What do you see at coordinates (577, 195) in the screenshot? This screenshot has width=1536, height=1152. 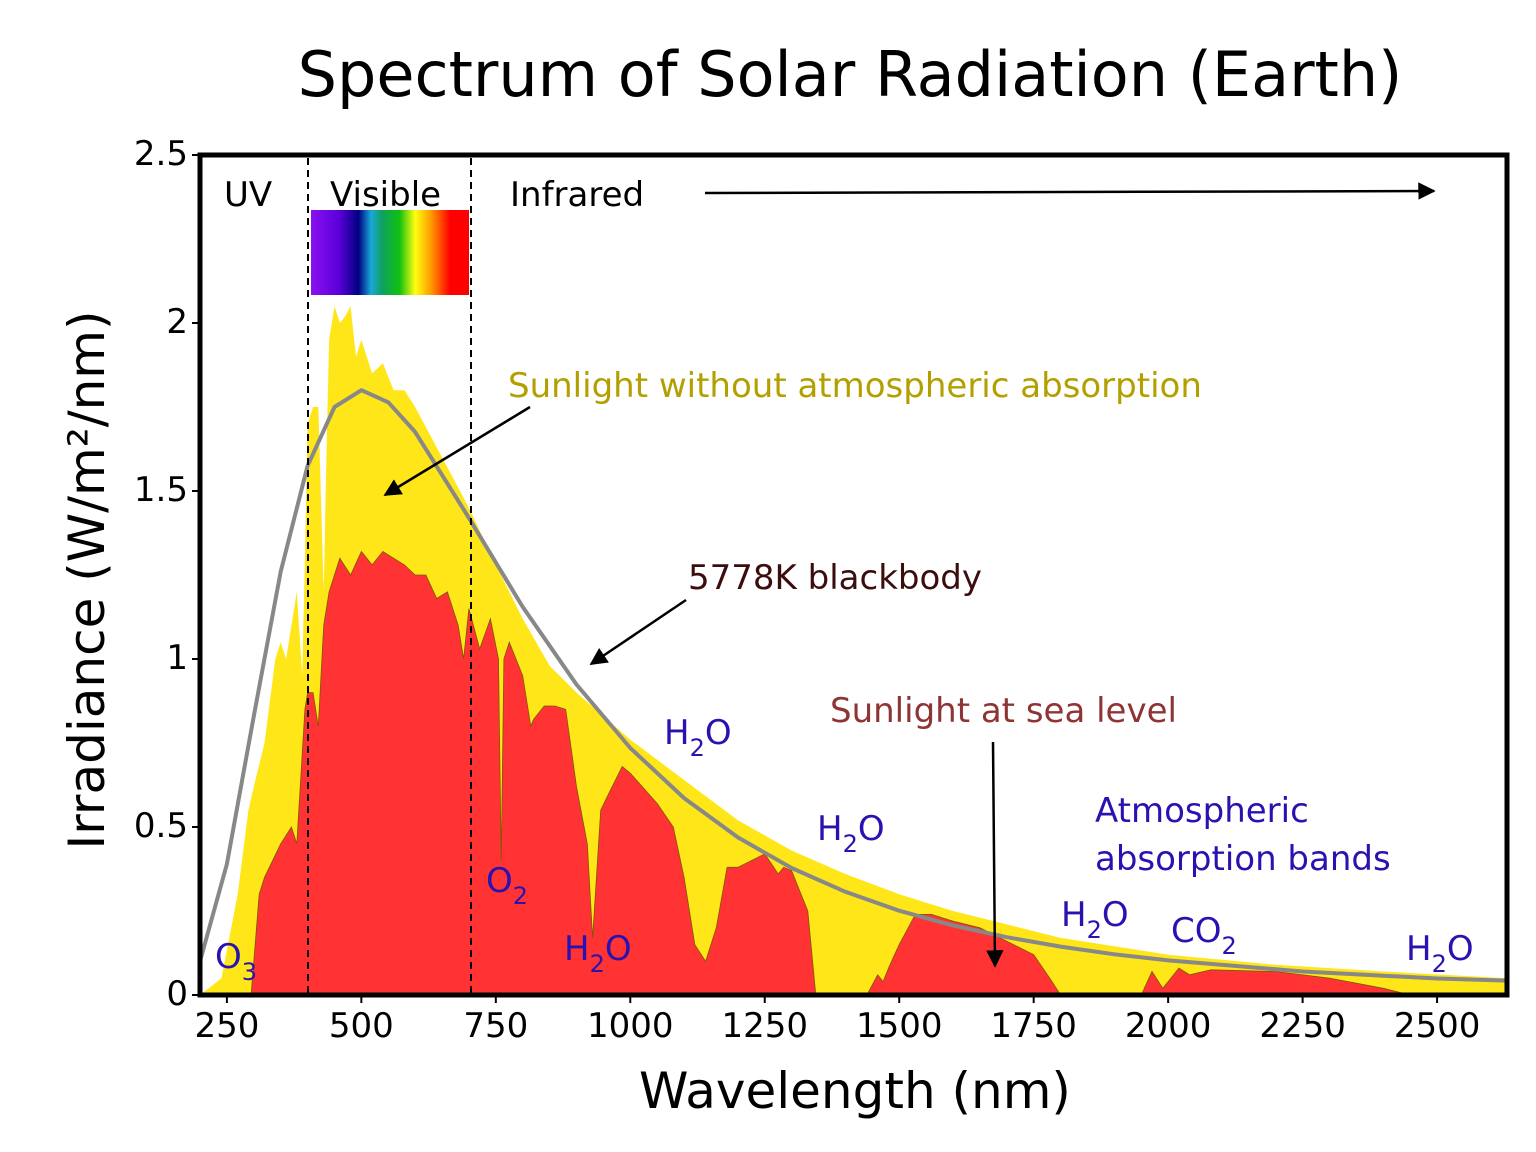 I see `infrared-label: Infrared` at bounding box center [577, 195].